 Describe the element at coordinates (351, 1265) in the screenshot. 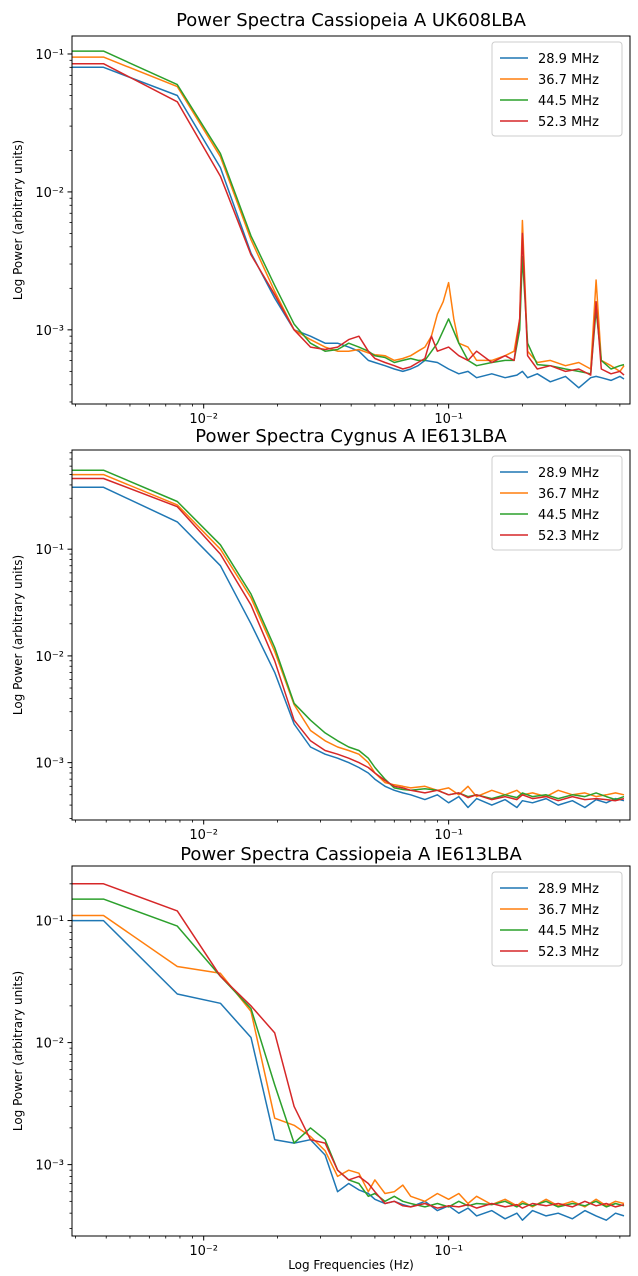

I see `x-axis-label: Log Frequencies (Hz)` at that location.